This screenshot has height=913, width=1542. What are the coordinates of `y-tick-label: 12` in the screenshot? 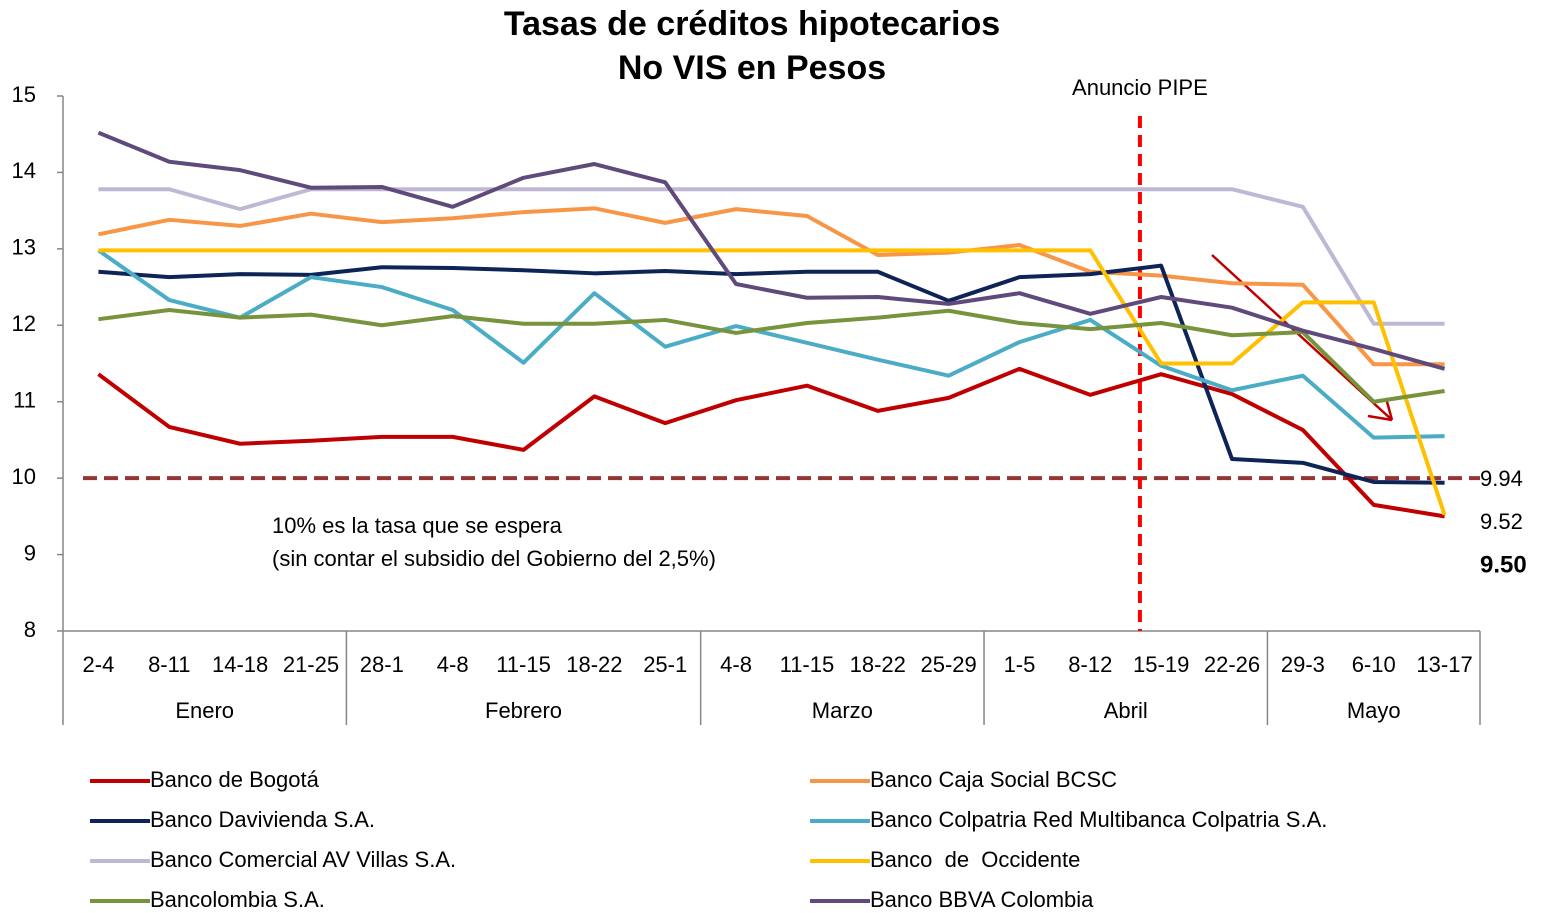 It's located at (24, 323).